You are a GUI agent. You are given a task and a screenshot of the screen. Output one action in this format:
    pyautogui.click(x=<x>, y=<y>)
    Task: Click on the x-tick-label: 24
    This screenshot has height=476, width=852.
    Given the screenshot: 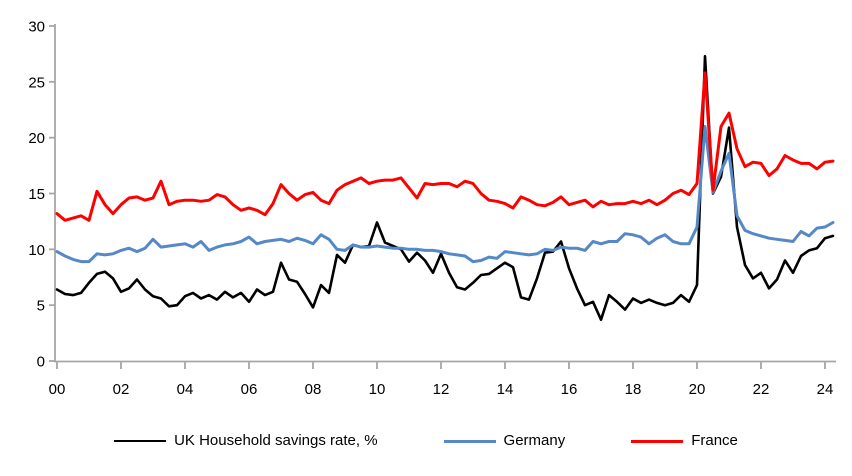 What is the action you would take?
    pyautogui.click(x=825, y=389)
    